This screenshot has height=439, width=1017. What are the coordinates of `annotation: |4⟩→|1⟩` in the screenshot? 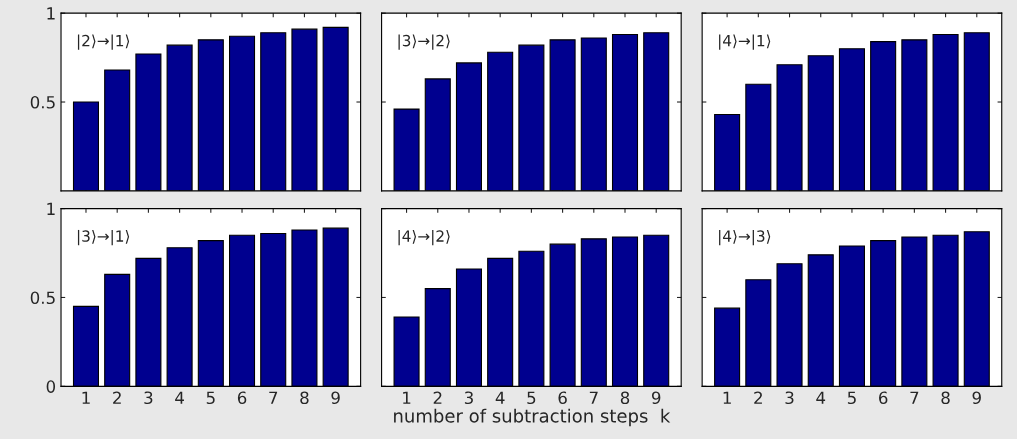 It's located at (745, 42).